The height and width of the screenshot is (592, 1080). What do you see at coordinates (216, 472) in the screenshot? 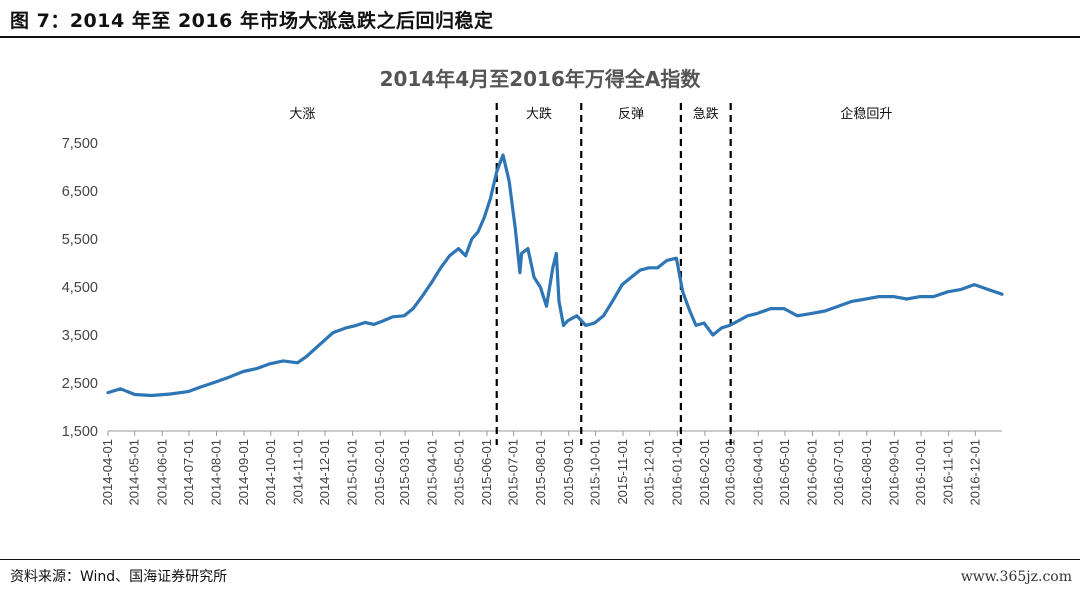
I see `x-tick-label: 2014-08-01` at bounding box center [216, 472].